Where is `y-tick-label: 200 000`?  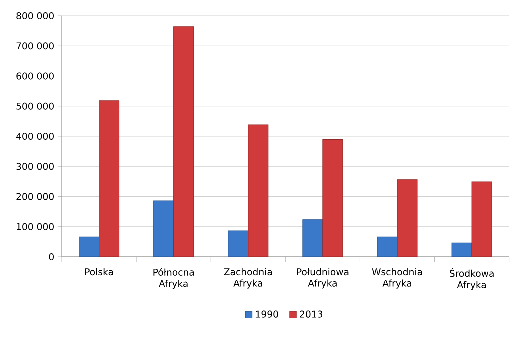 y-tick-label: 200 000 is located at coordinates (35, 196).